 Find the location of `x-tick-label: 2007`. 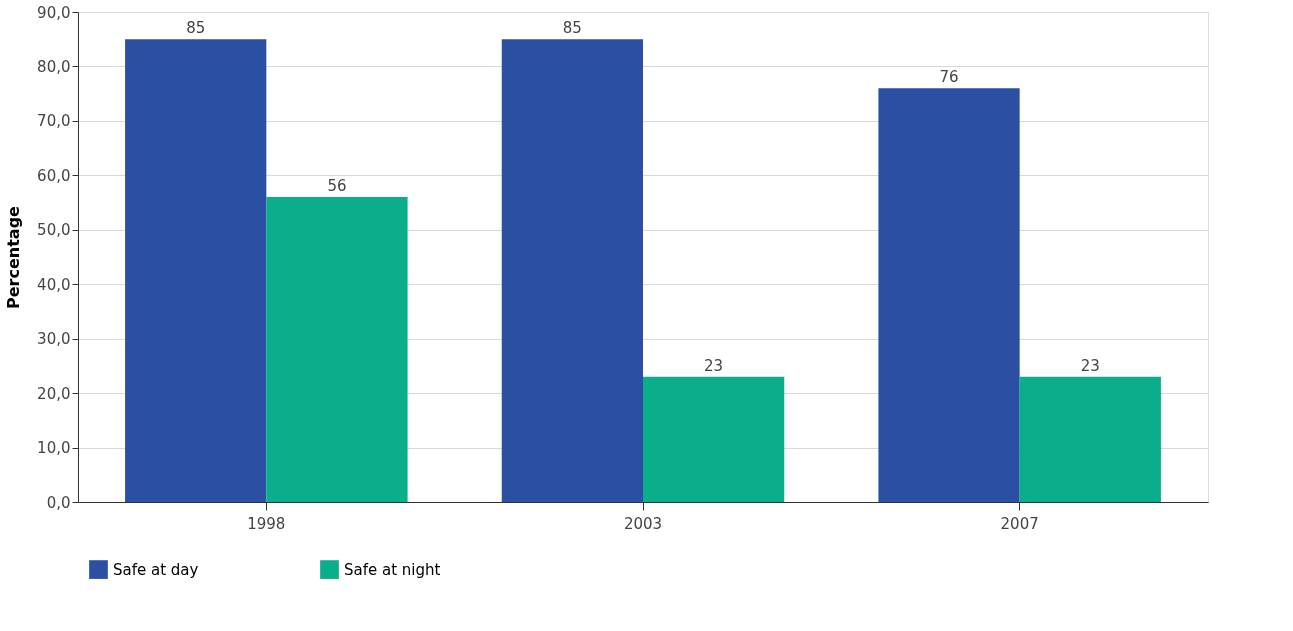

x-tick-label: 2007 is located at coordinates (1019, 523).